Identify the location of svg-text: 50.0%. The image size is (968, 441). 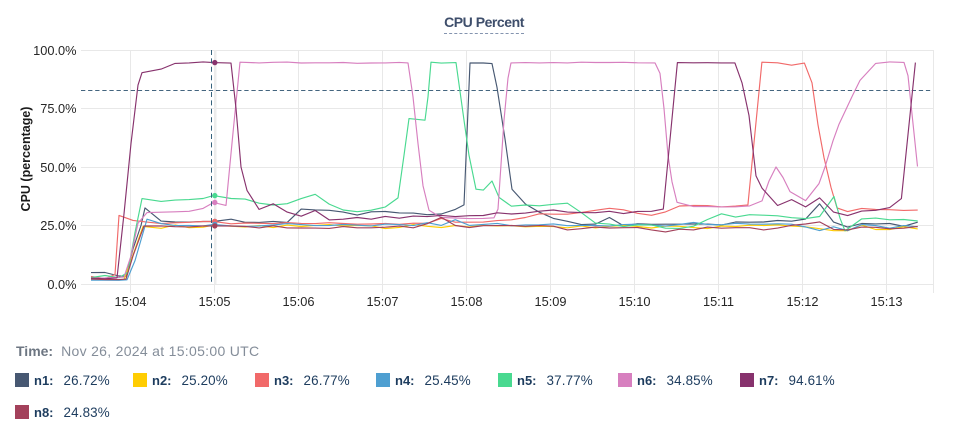
(58, 167).